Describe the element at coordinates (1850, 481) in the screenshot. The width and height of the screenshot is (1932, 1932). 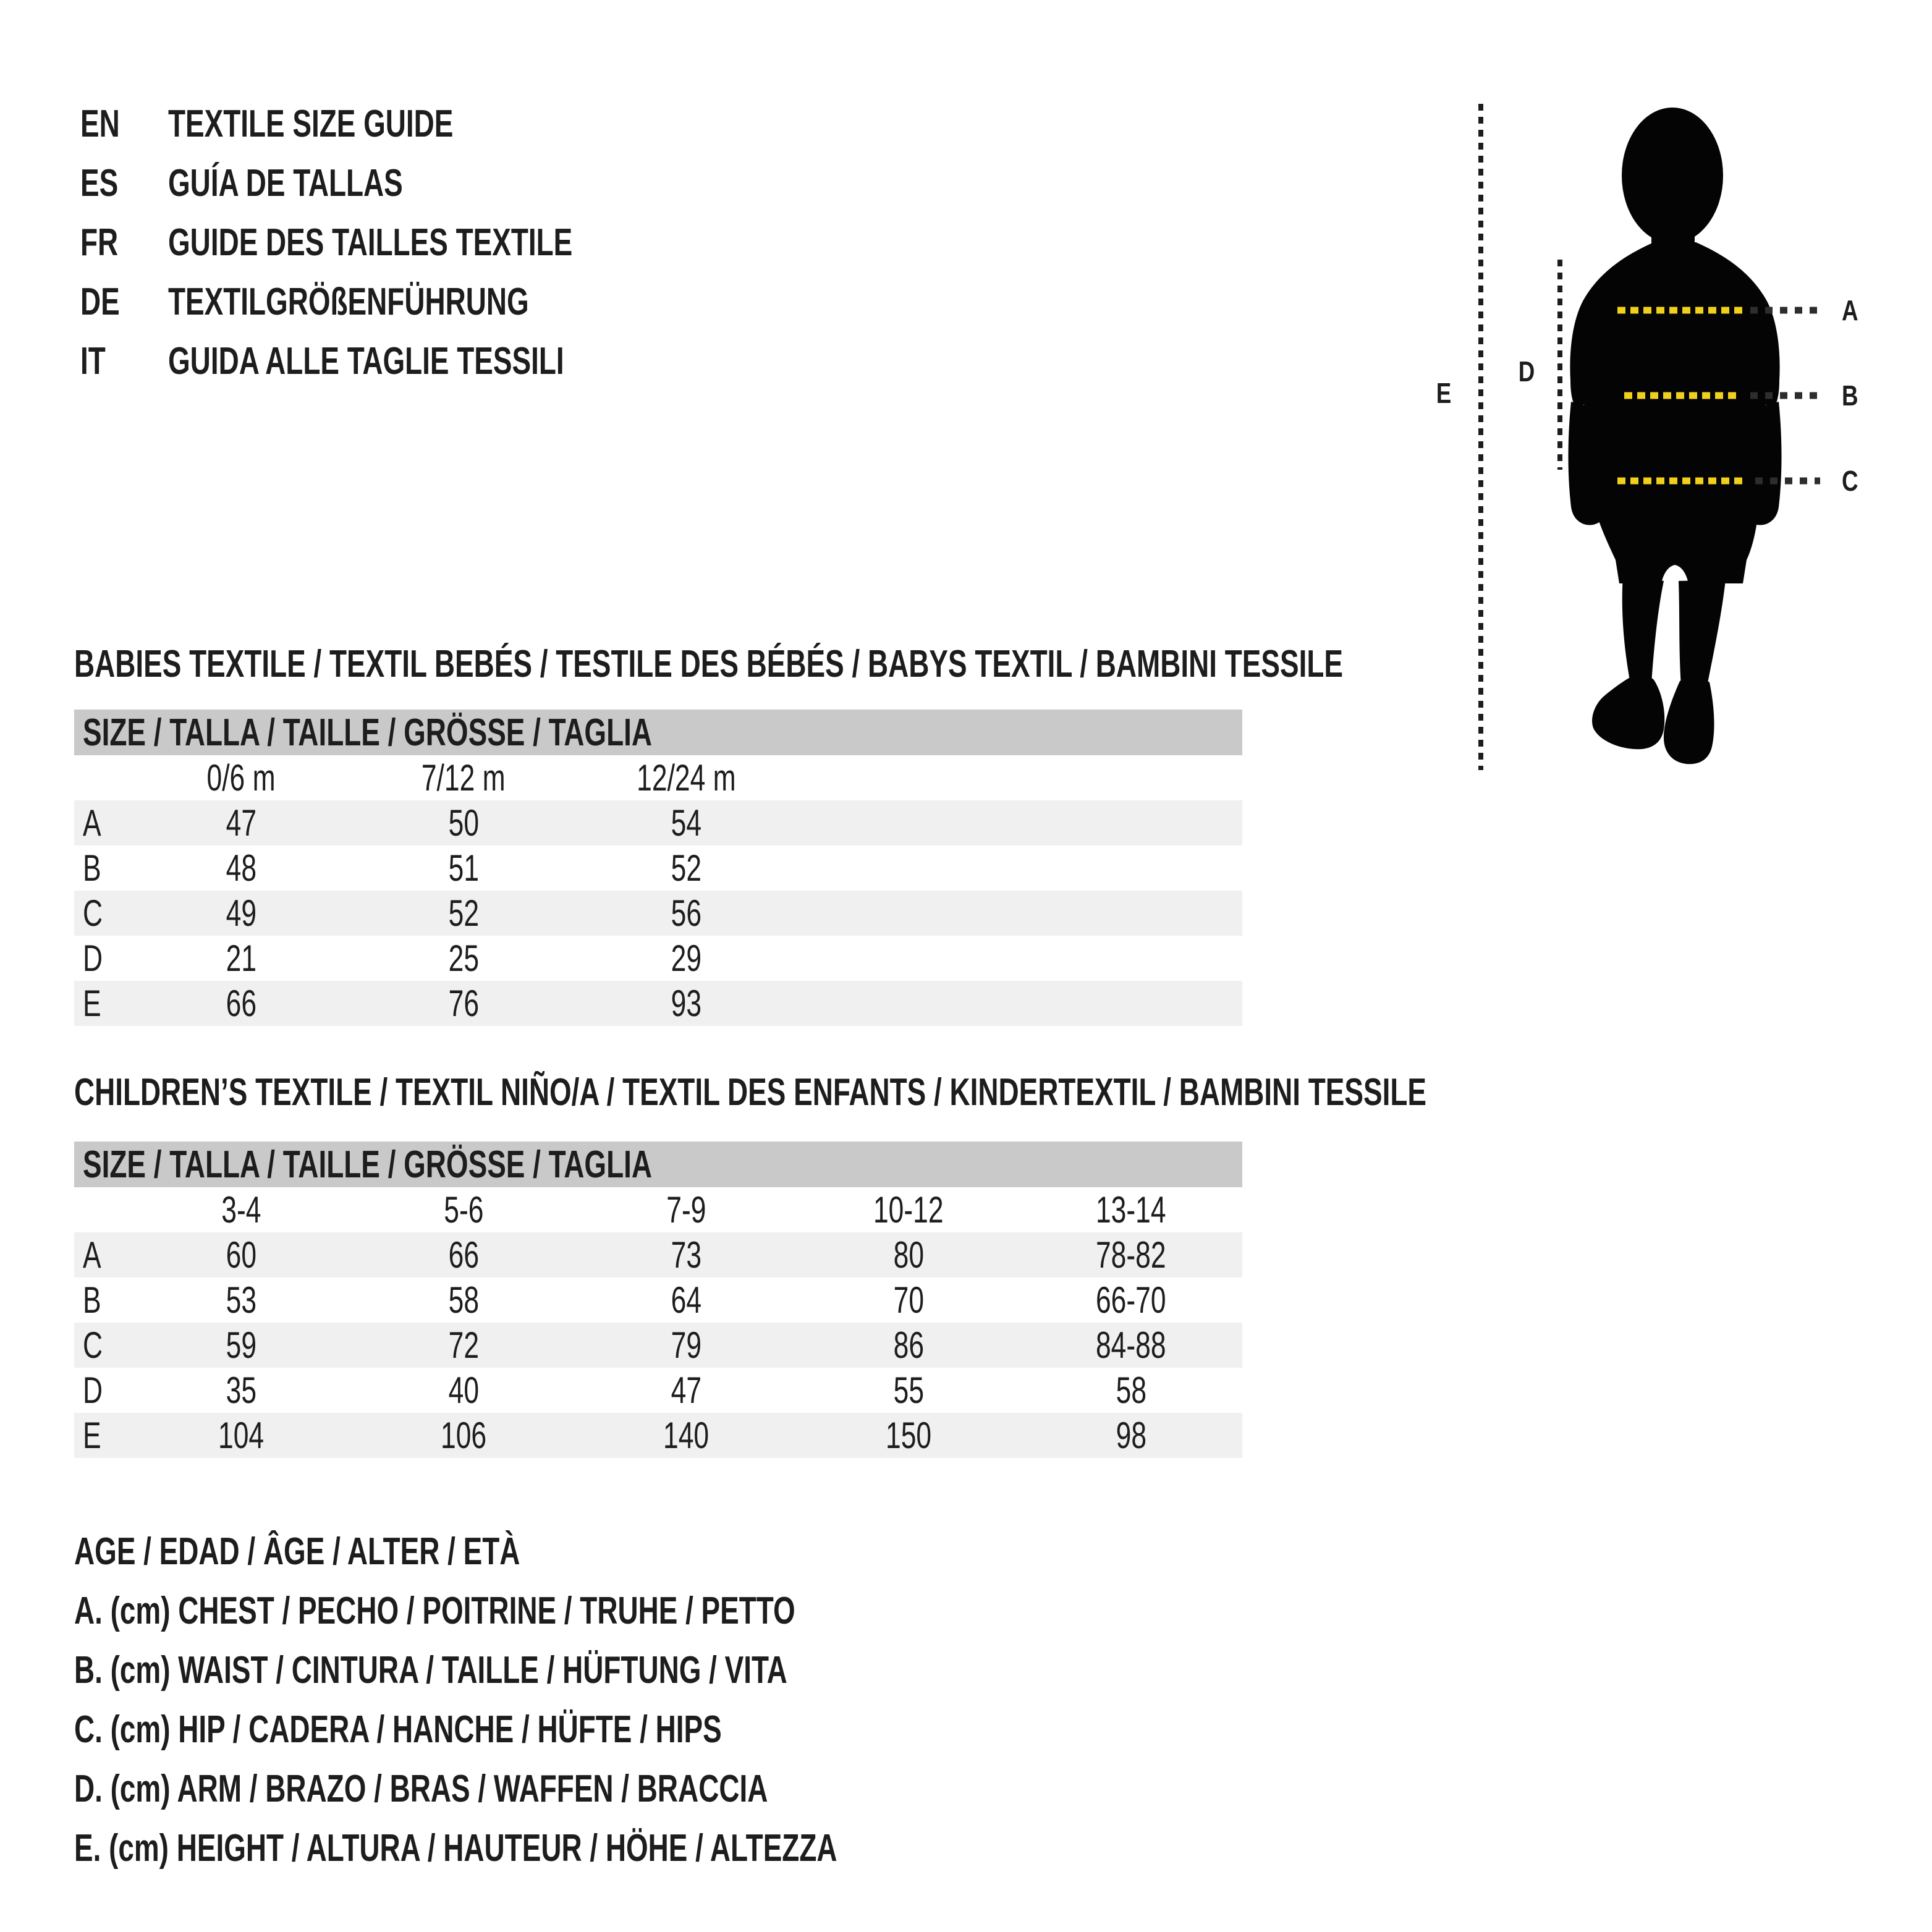
I see `figure-label-C: C` at that location.